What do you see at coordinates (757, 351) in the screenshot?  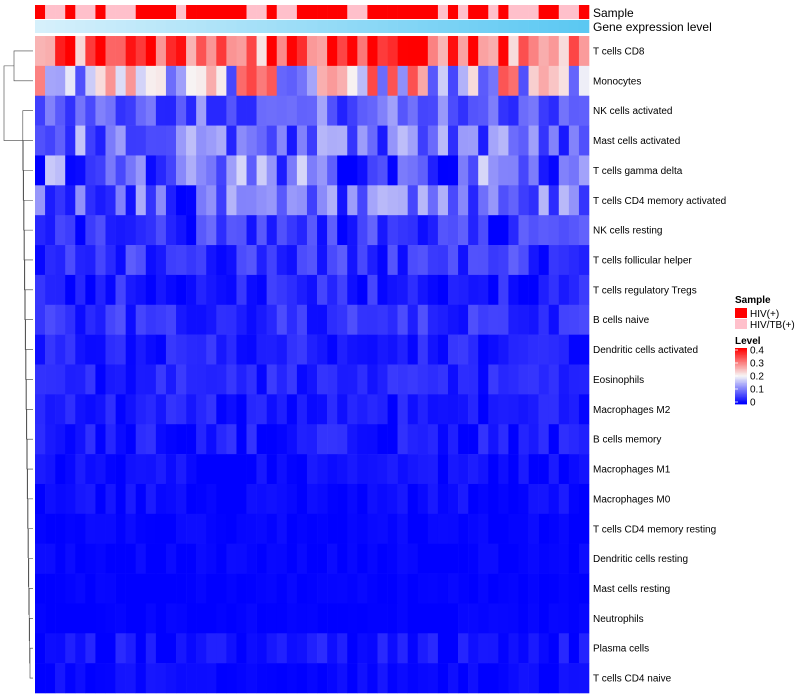 I see `level-legend-tick-label: 0.4` at bounding box center [757, 351].